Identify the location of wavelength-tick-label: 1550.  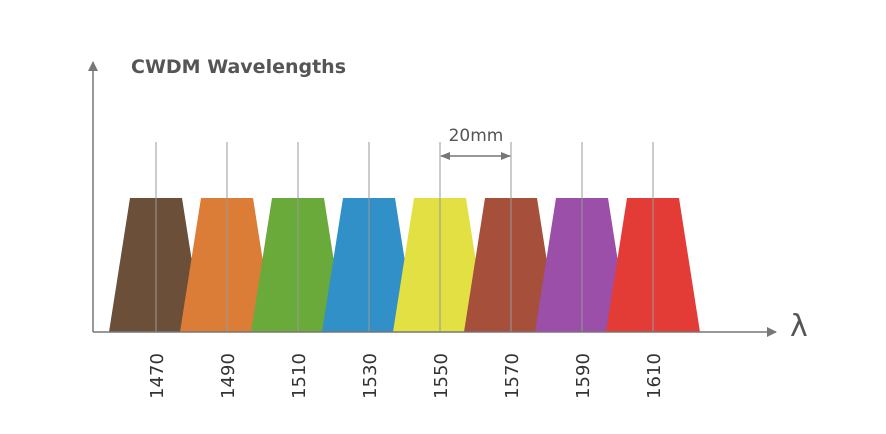
(441, 376).